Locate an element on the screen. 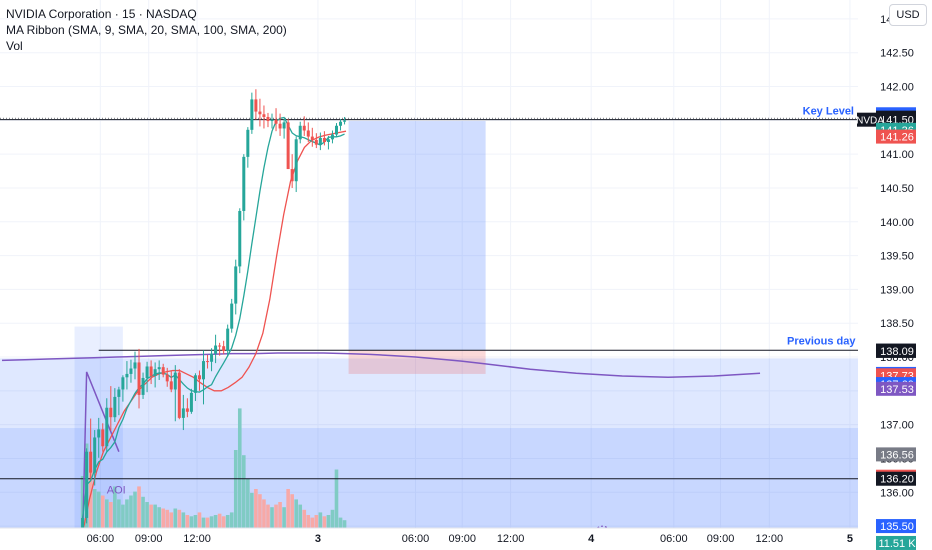  y-tick-label: 139.00 is located at coordinates (897, 290).